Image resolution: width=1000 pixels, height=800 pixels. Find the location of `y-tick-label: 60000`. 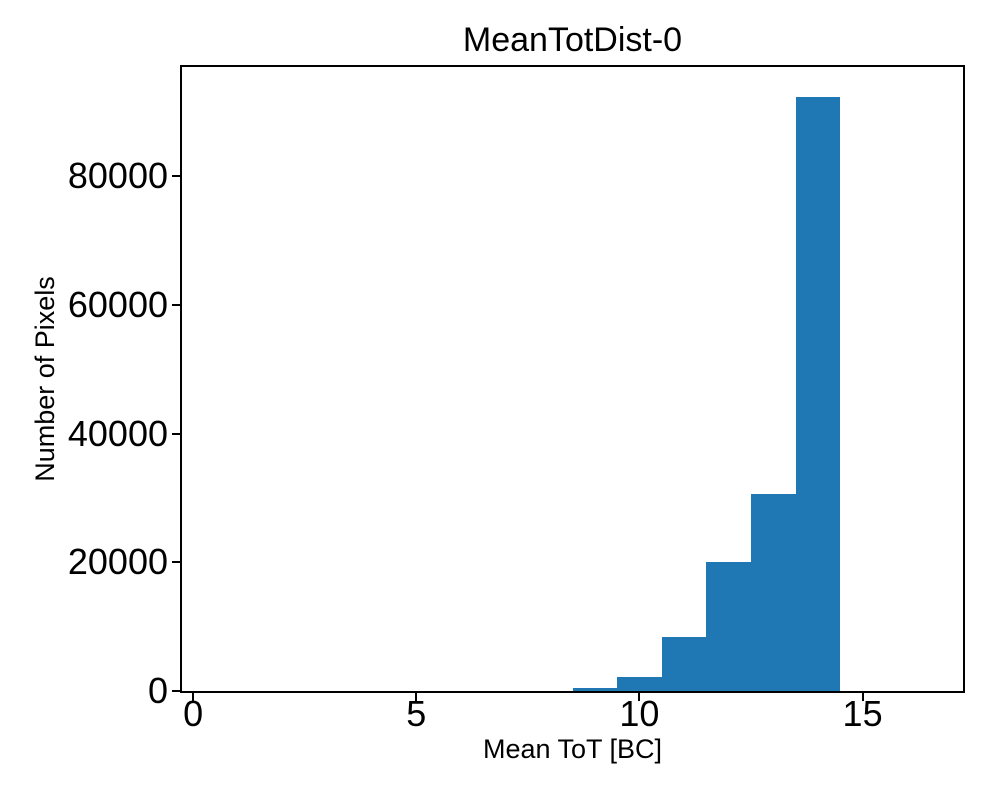

y-tick-label: 60000 is located at coordinates (117, 305).